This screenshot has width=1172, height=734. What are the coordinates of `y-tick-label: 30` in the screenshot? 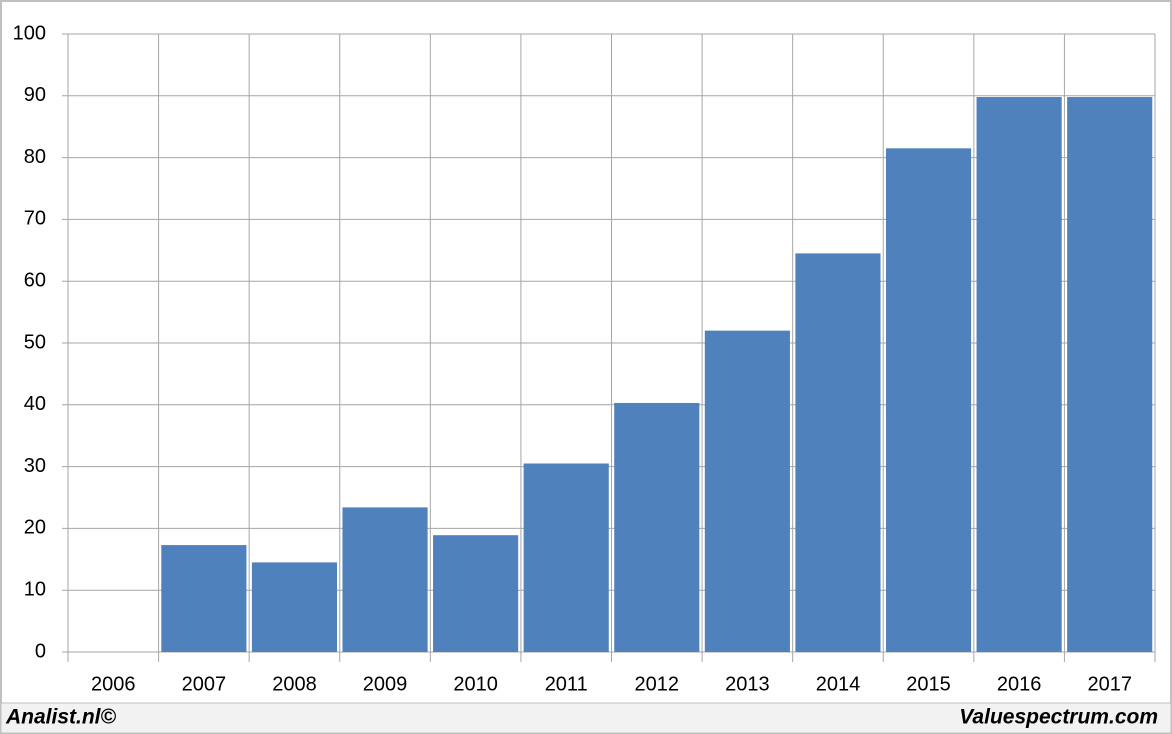 It's located at (35, 466).